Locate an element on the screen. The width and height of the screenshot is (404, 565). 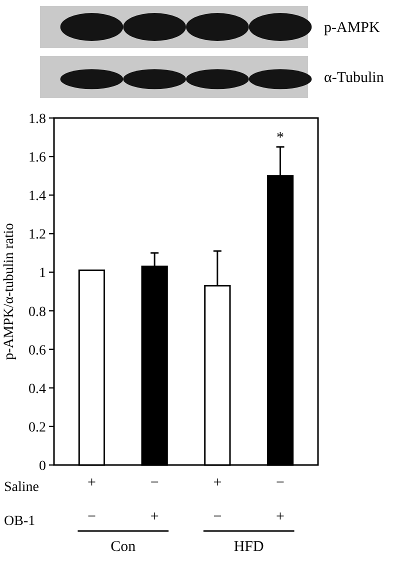
y-axis-title: p-AMPK/α-tubulin ratio is located at coordinates (9, 291).